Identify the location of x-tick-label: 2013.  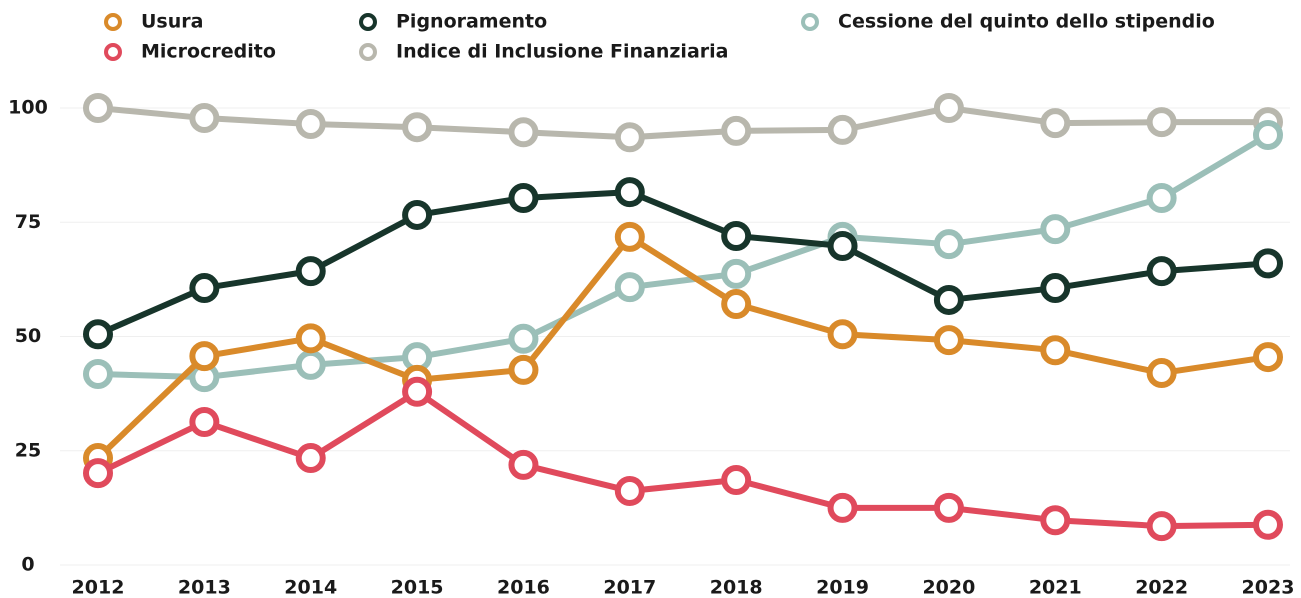
(204, 587).